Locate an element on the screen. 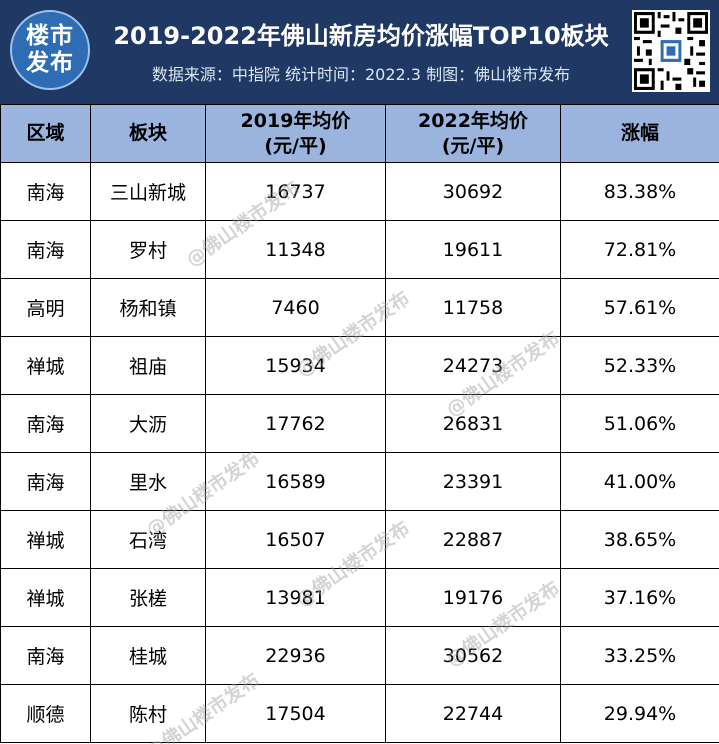 The height and width of the screenshot is (744, 719). table-row: 高明 杨和镇 7460 11758 57.61% is located at coordinates (359, 307).